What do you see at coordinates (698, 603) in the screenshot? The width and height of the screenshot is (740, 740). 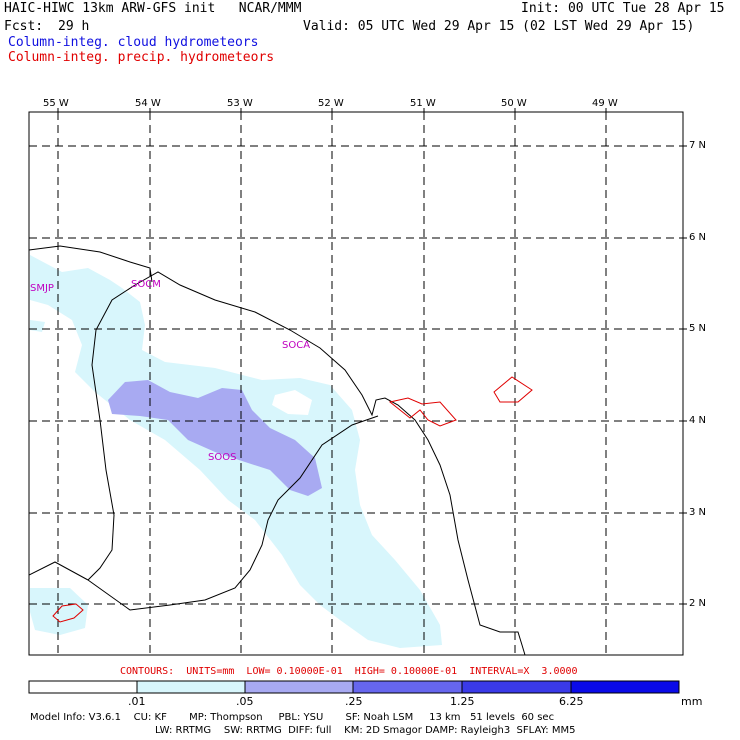 I see `lat-label-2n: 2 N` at bounding box center [698, 603].